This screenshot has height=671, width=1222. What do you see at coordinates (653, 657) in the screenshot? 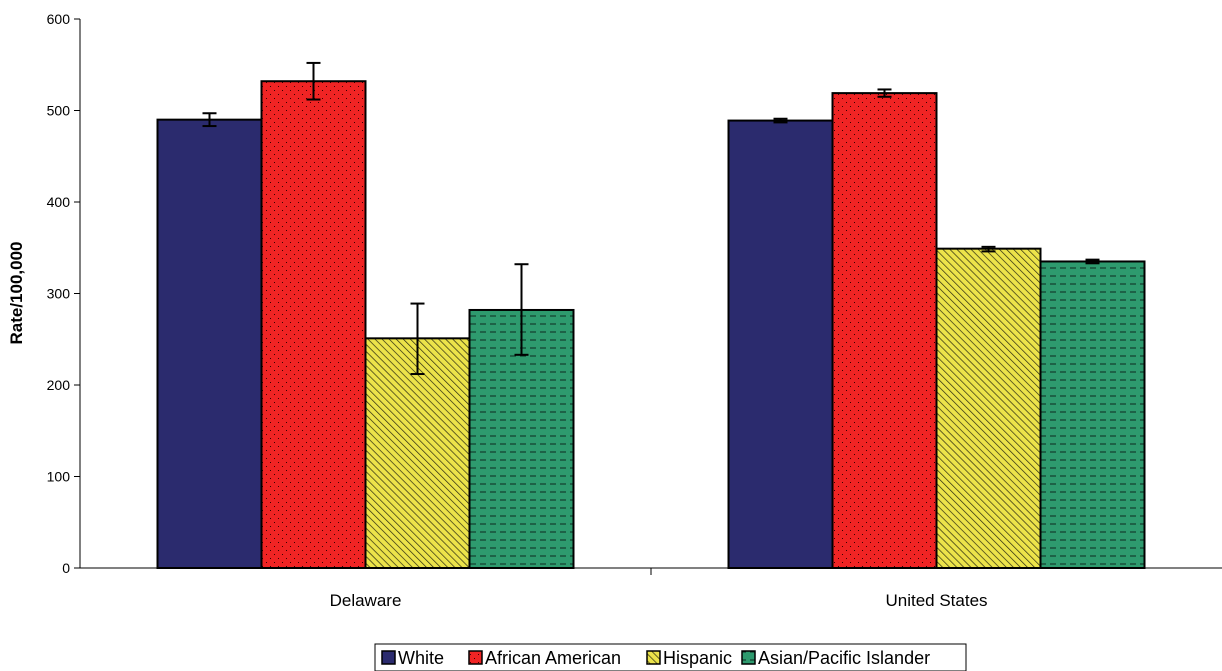
I see `legend-swatch-hispanic` at bounding box center [653, 657].